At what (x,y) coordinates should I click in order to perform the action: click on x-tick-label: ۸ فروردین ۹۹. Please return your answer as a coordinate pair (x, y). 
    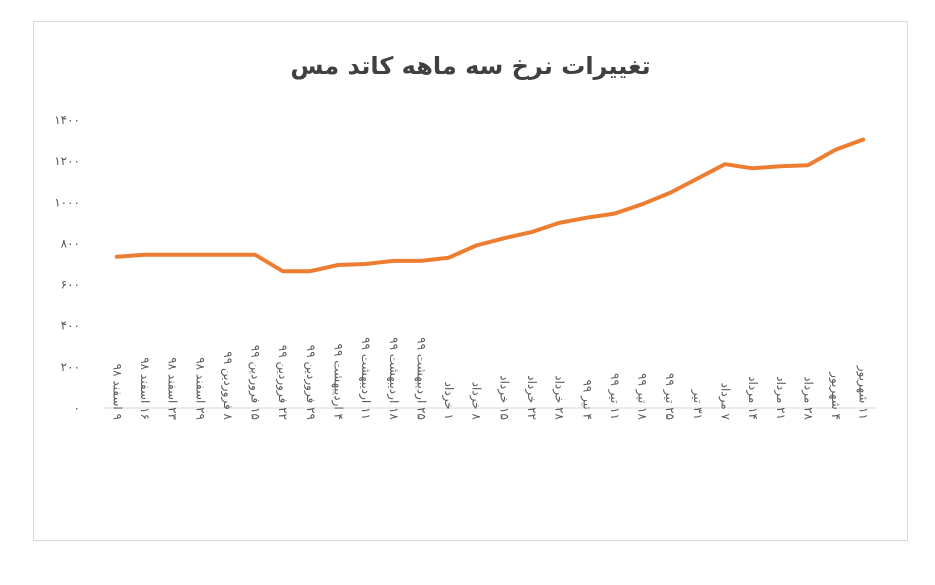
    Looking at the image, I should click on (227, 385).